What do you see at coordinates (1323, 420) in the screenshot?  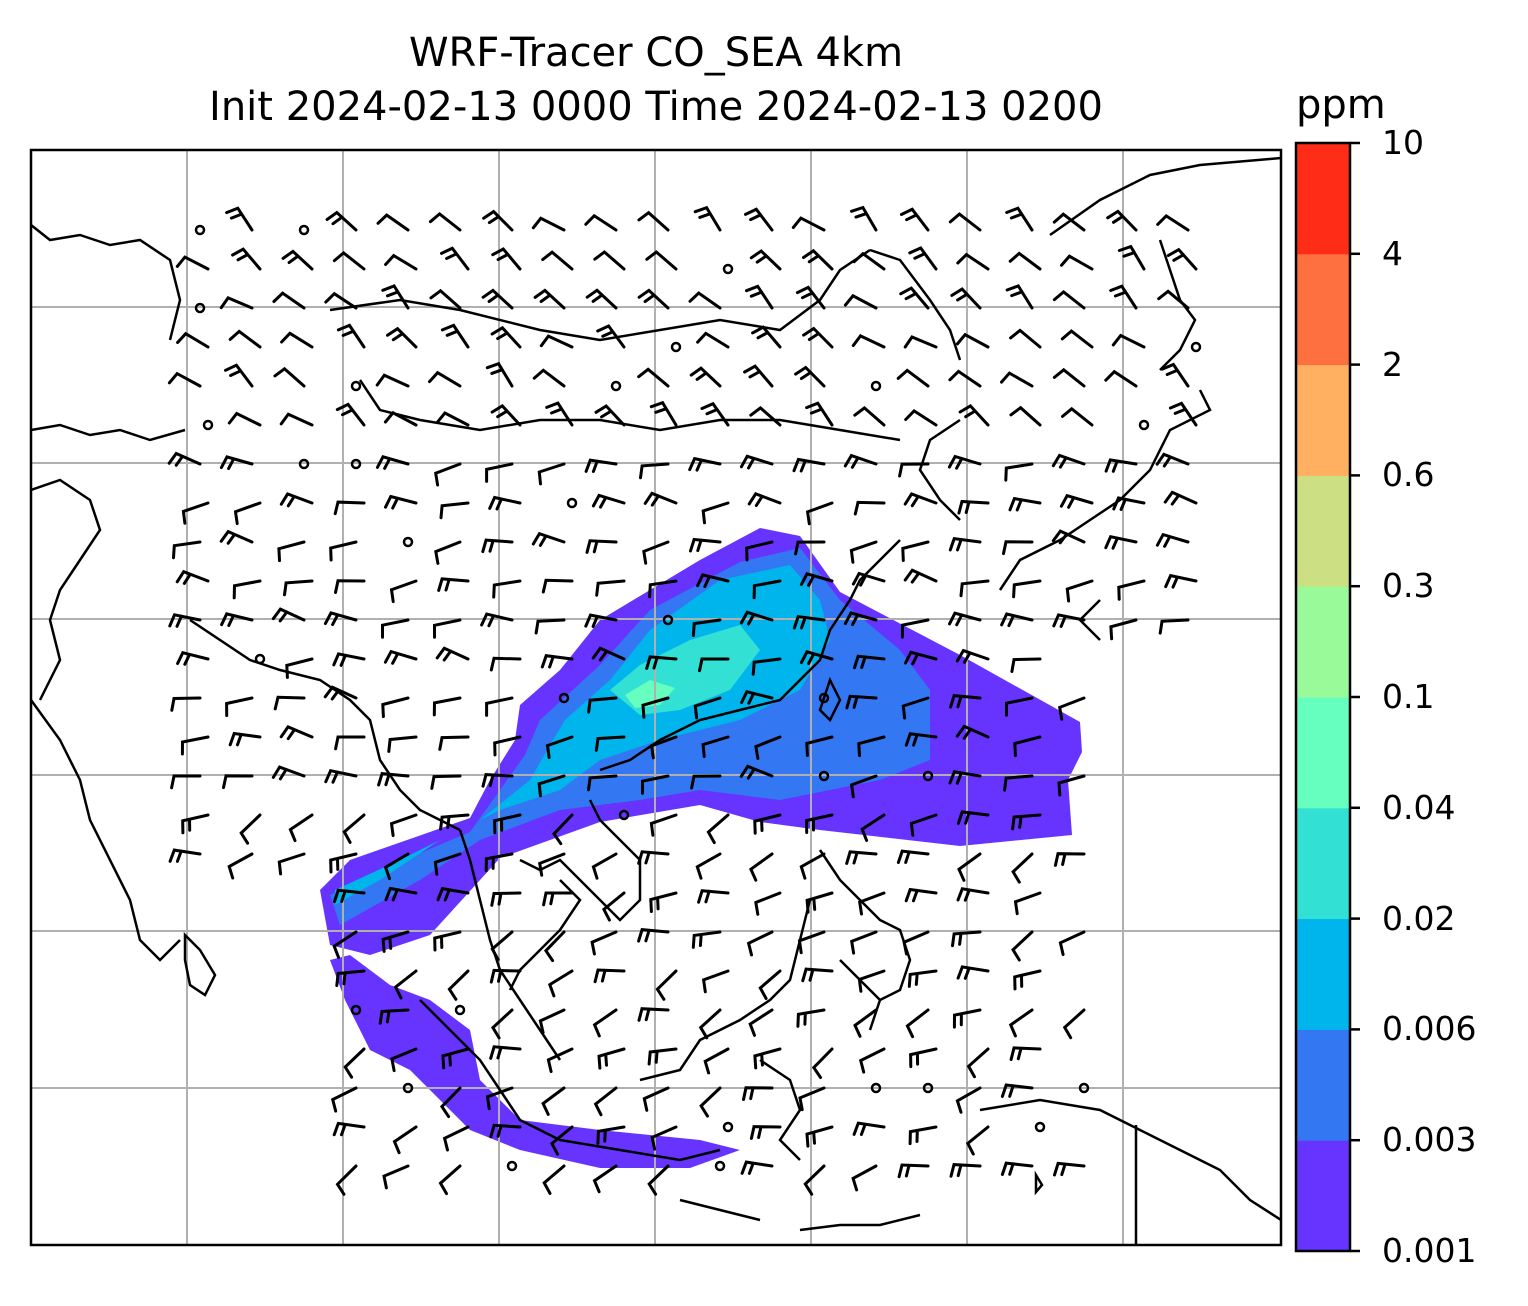 I see `colorbar-segment` at bounding box center [1323, 420].